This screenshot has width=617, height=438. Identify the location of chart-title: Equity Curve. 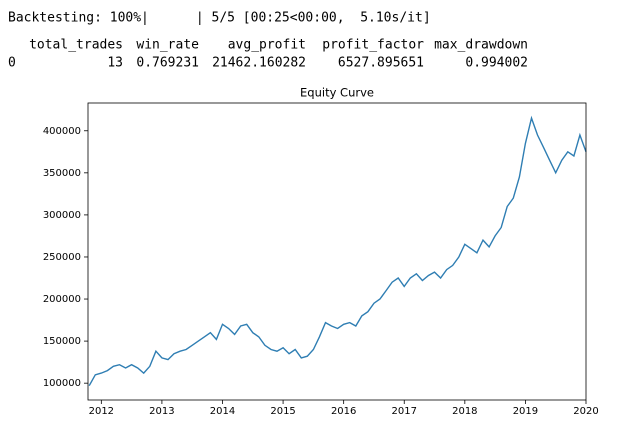
(337, 93).